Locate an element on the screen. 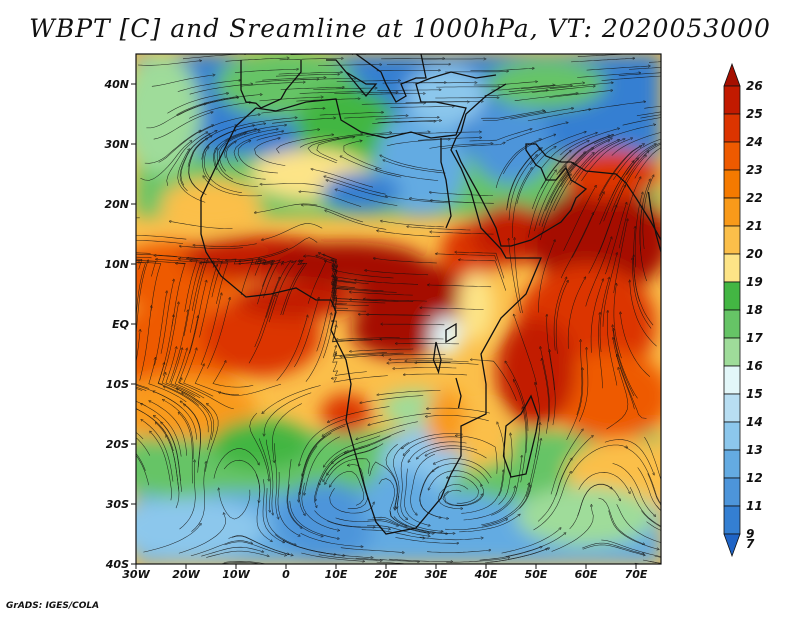  colorbar-label: 24 is located at coordinates (754, 142).